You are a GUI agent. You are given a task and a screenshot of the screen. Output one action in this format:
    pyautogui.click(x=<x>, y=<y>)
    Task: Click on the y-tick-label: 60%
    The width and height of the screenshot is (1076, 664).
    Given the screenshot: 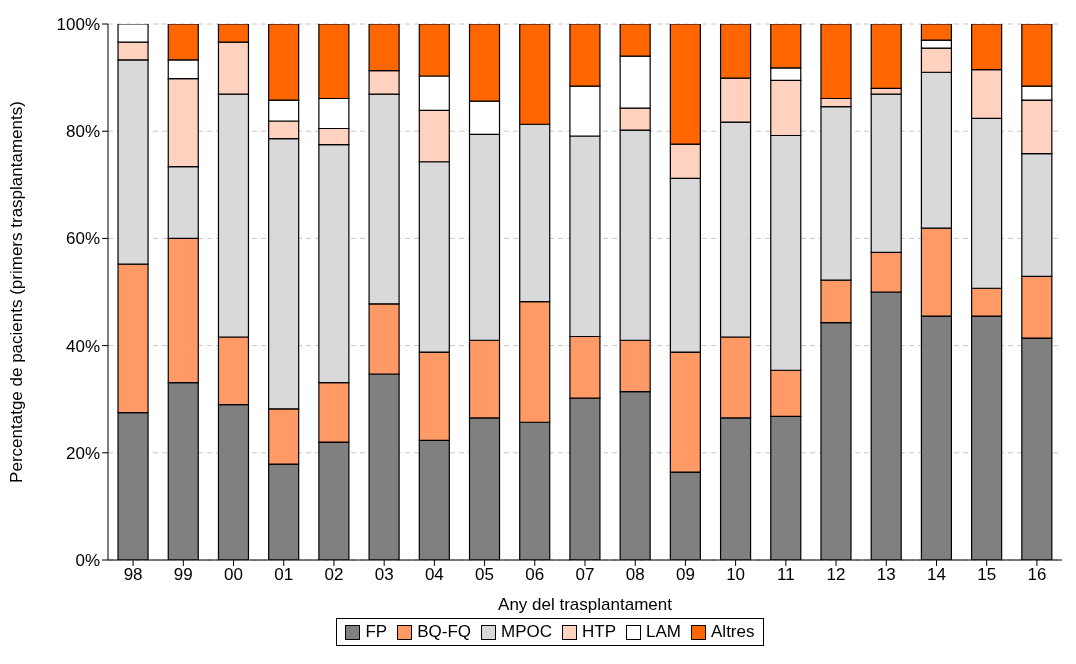 What is the action you would take?
    pyautogui.click(x=82, y=239)
    